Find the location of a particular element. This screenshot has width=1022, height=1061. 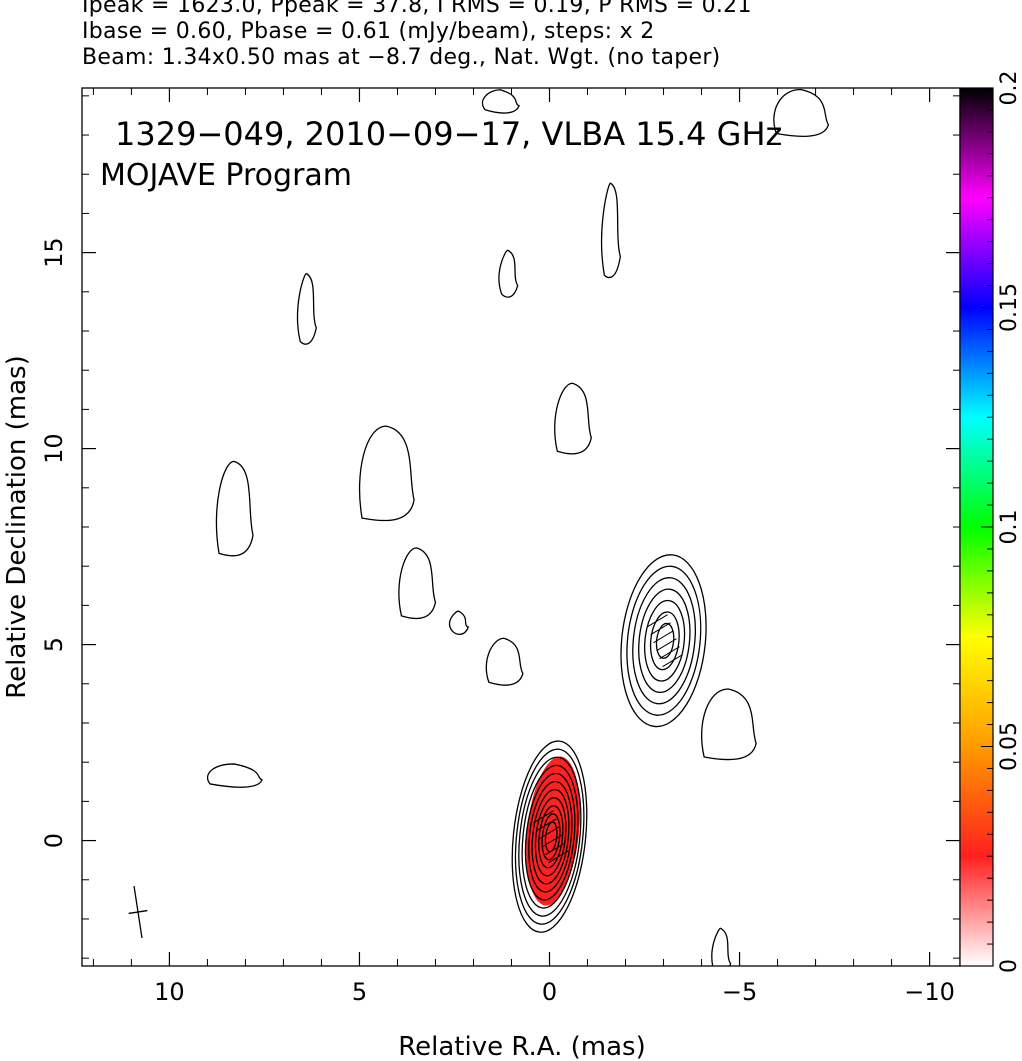

colorbar-tick-label: 0.15 is located at coordinates (1009, 307).